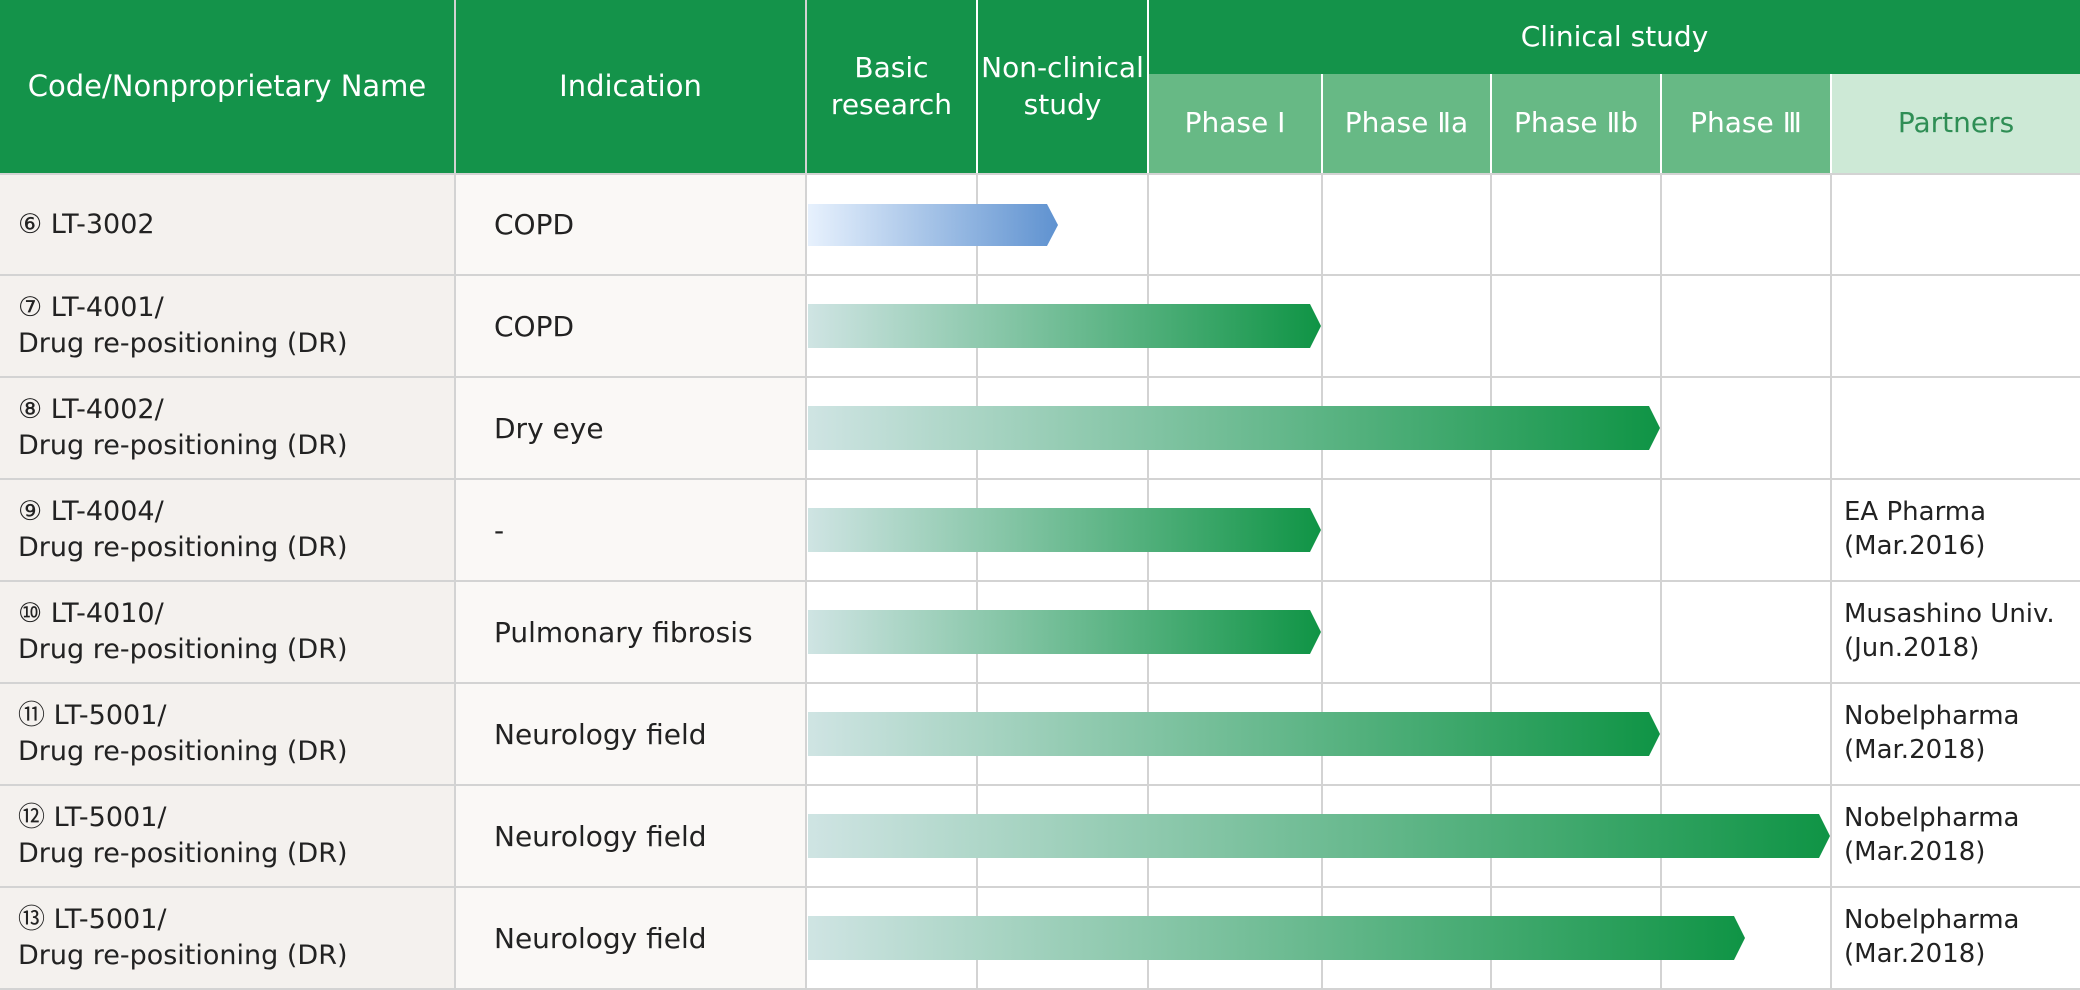  Describe the element at coordinates (1234, 428) in the screenshot. I see `row-3-progress-bar` at that location.